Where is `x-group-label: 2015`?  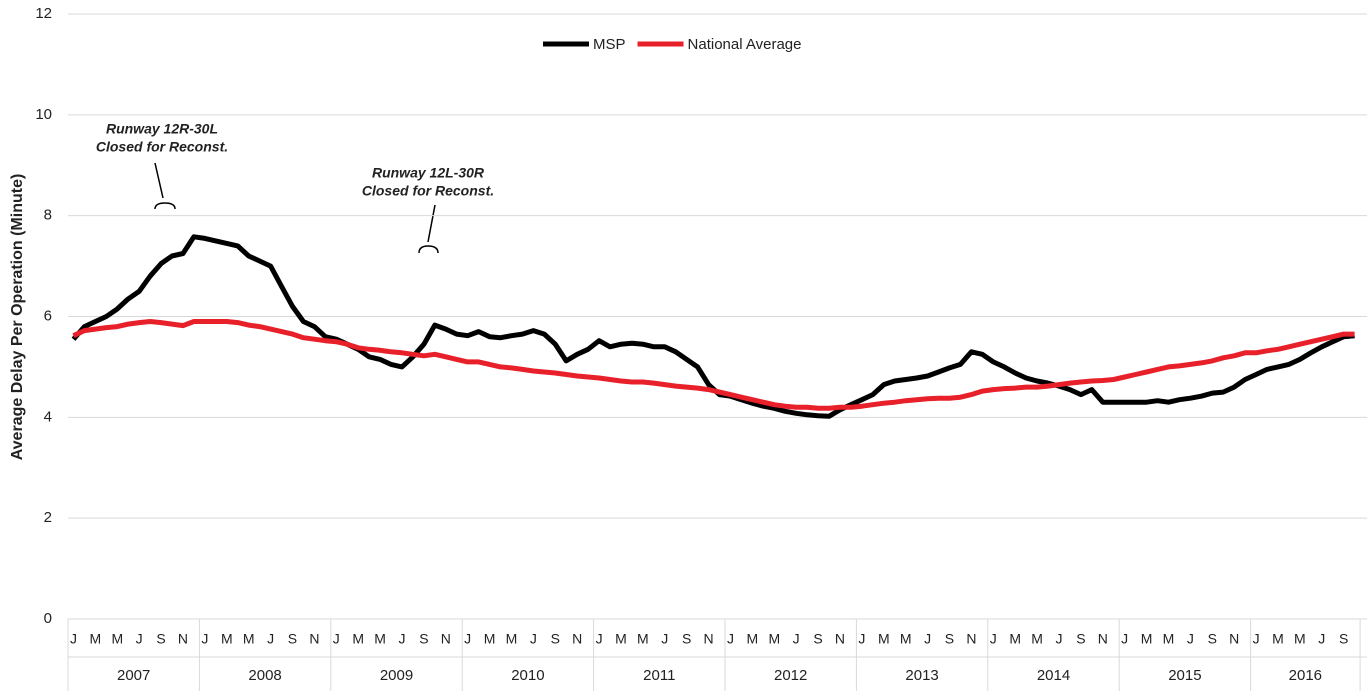 x-group-label: 2015 is located at coordinates (1184, 675).